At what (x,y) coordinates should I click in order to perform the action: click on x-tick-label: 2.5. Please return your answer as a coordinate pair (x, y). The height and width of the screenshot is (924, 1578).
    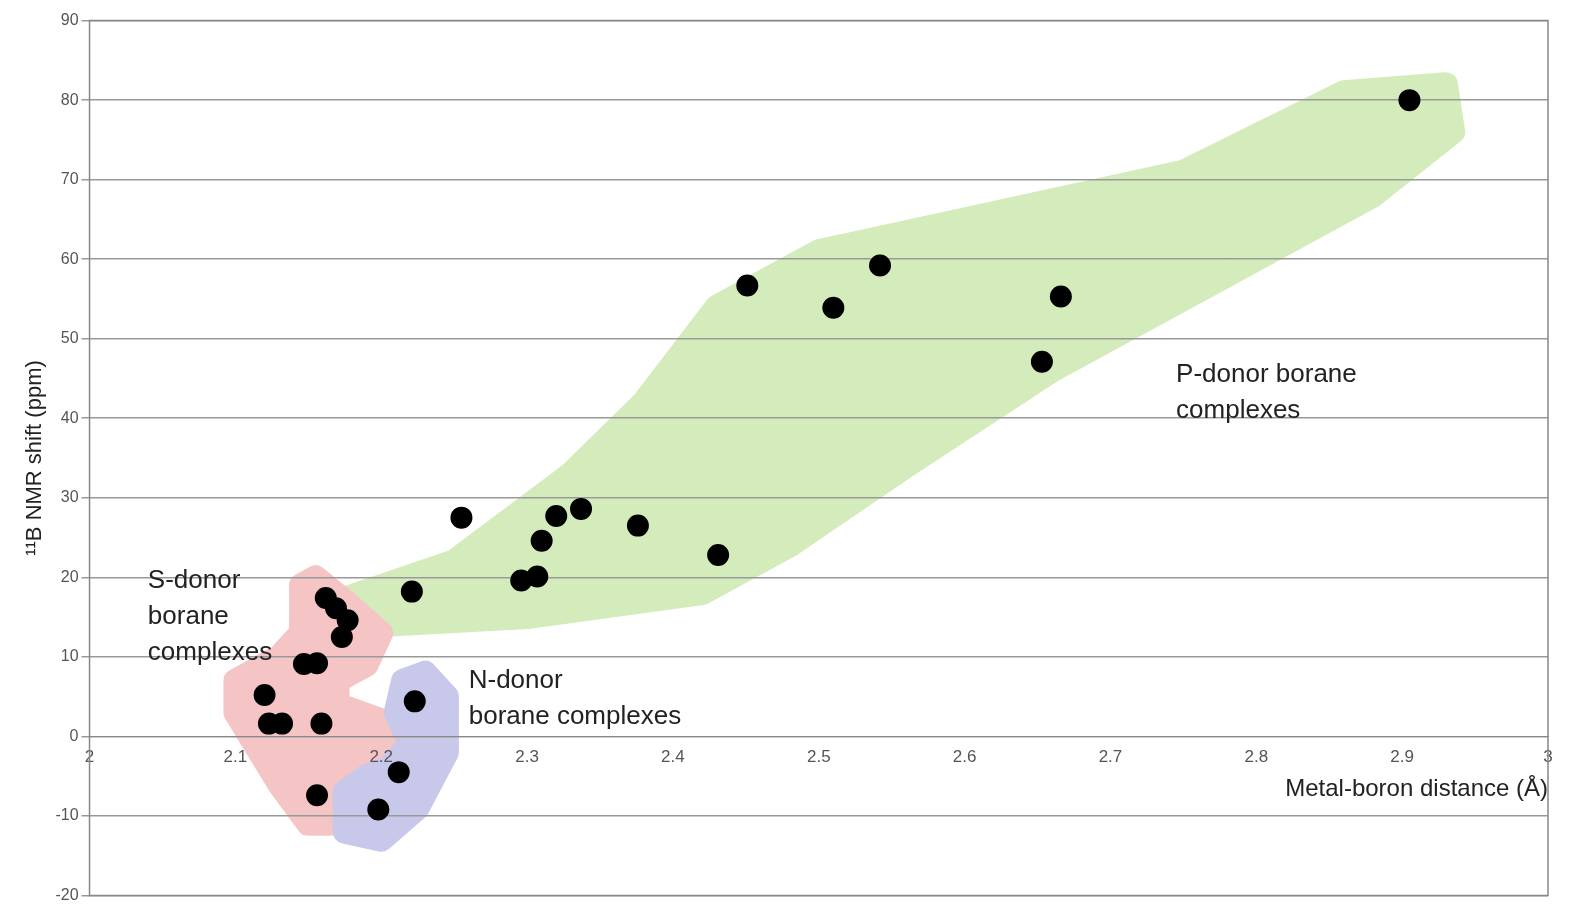
    Looking at the image, I should click on (818, 757).